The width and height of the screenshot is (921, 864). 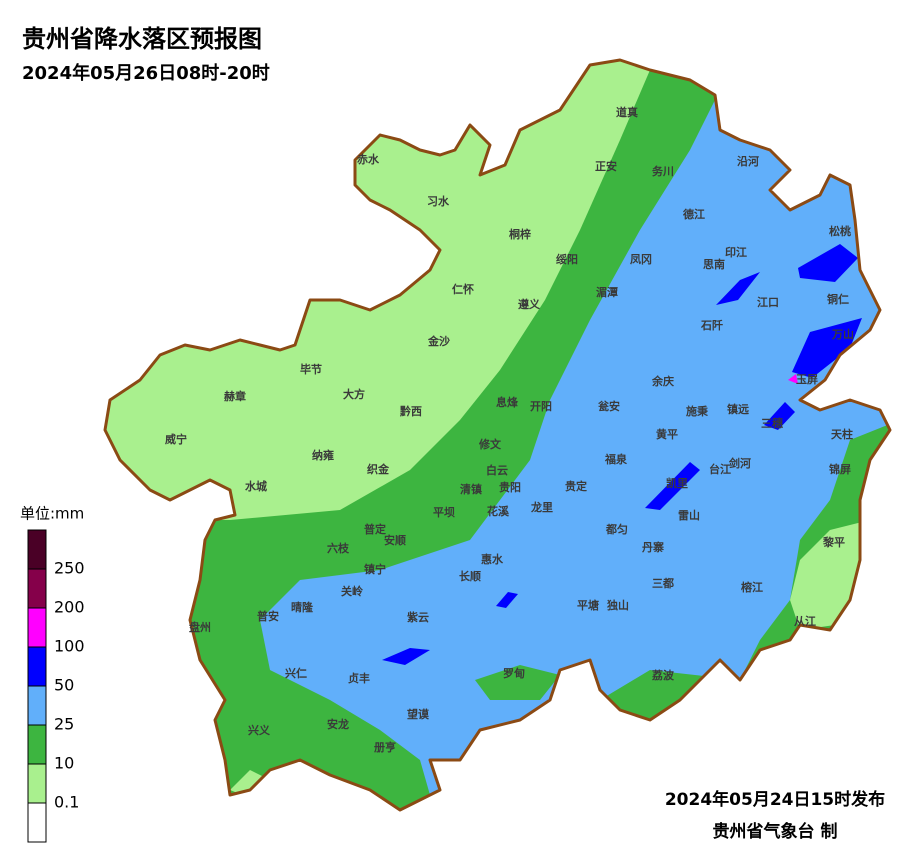 What do you see at coordinates (693, 214) in the screenshot?
I see `place-label: 德江` at bounding box center [693, 214].